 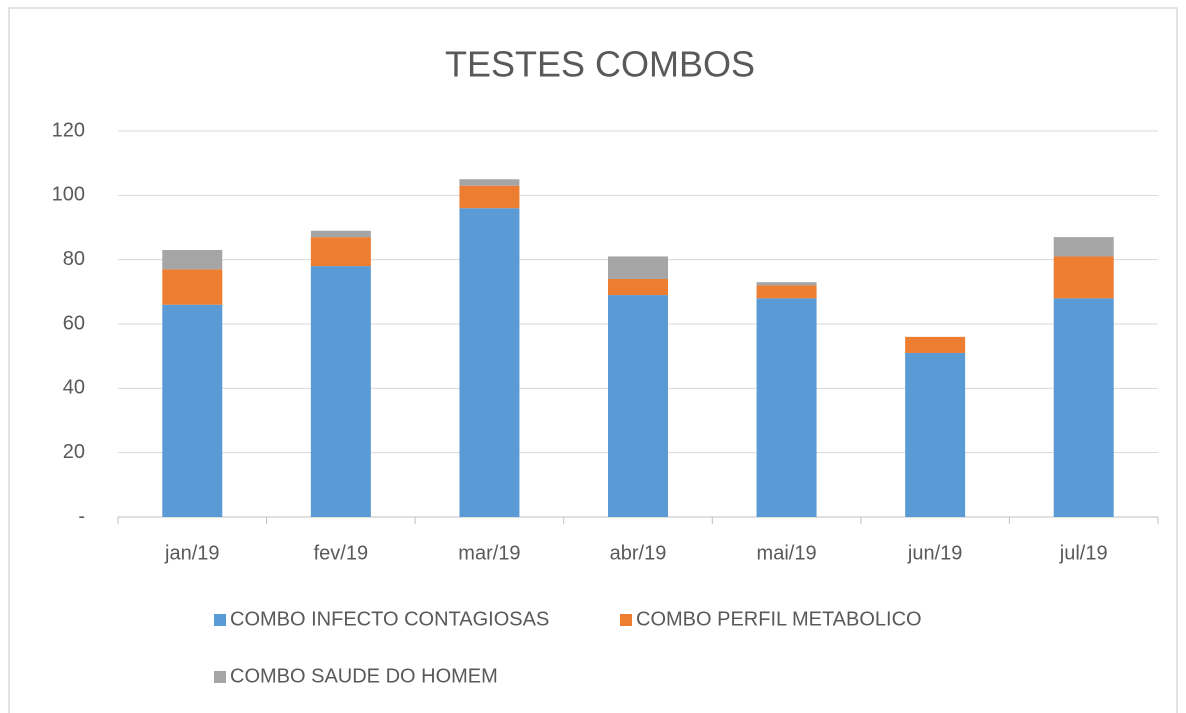 What do you see at coordinates (389, 619) in the screenshot?
I see `legend-label: COMBO INFECTO CONTAGIOSAS` at bounding box center [389, 619].